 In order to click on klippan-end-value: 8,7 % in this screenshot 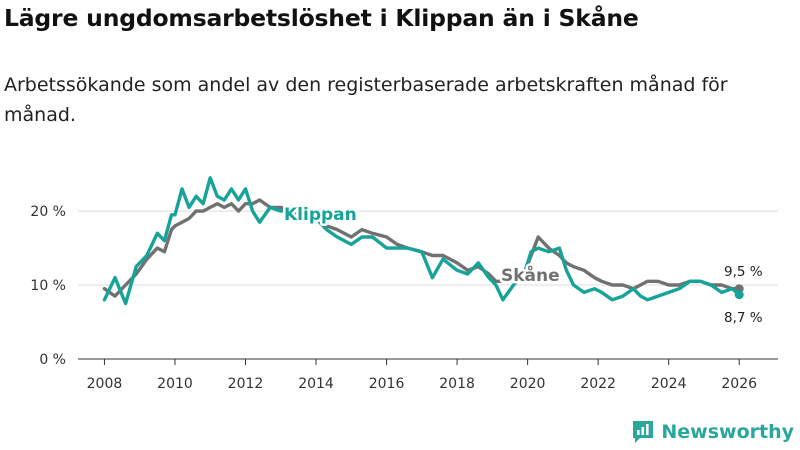, I will do `click(743, 318)`.